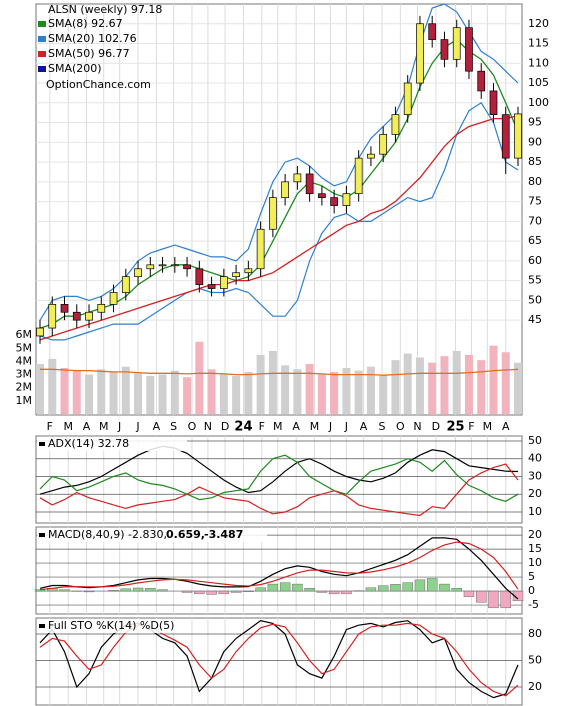 The width and height of the screenshot is (566, 706). What do you see at coordinates (535, 201) in the screenshot?
I see `y-tick-label: 75` at bounding box center [535, 201].